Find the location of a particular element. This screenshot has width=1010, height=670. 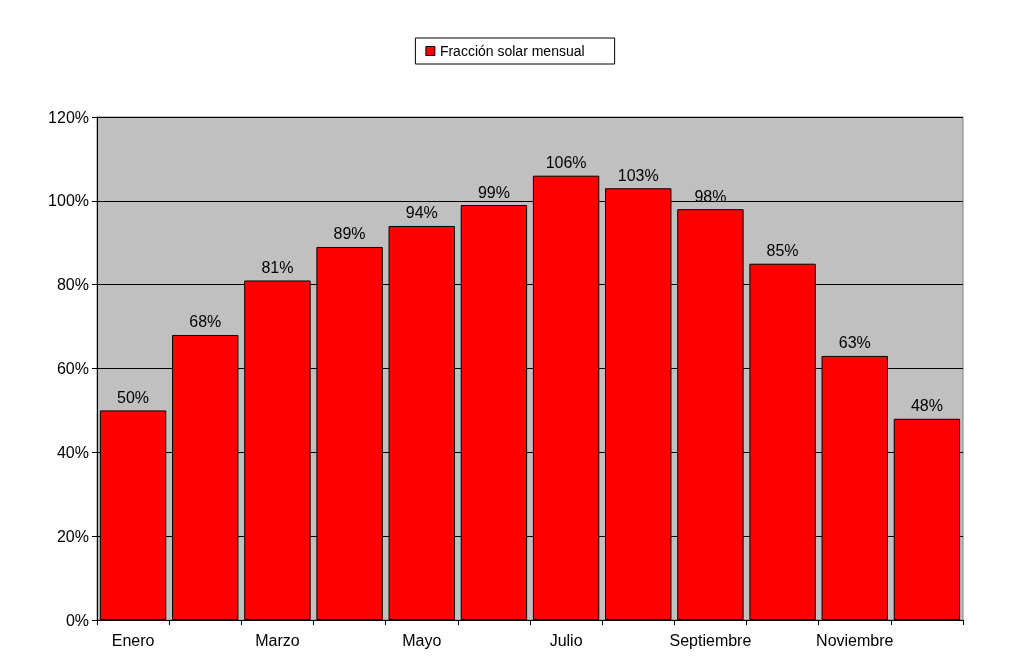

data-label: 103% is located at coordinates (638, 175).